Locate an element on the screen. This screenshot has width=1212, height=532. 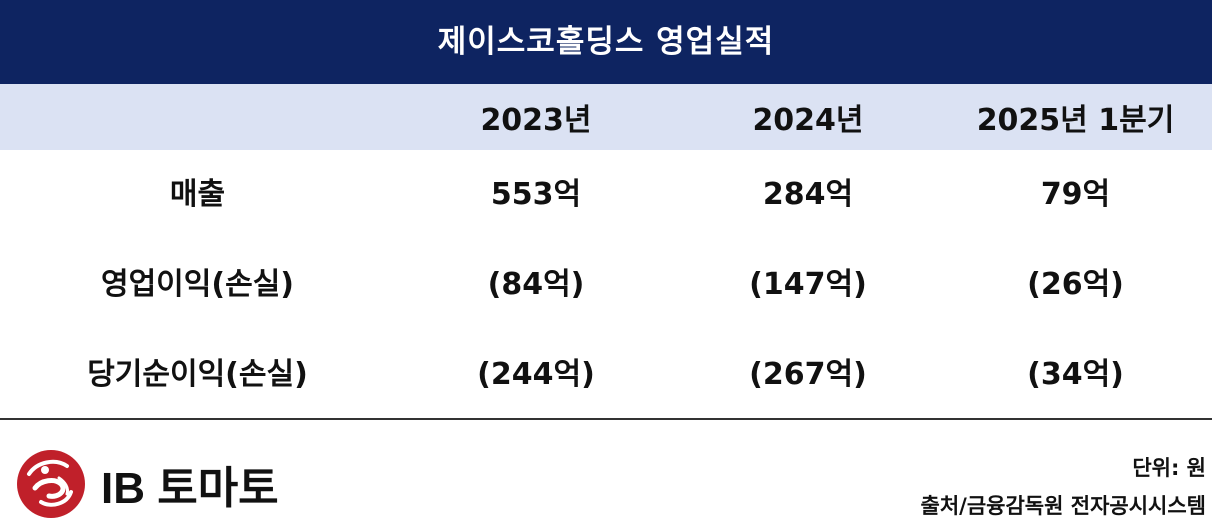
ib-tomato-logo: IB 토마토 is located at coordinates (147, 484).